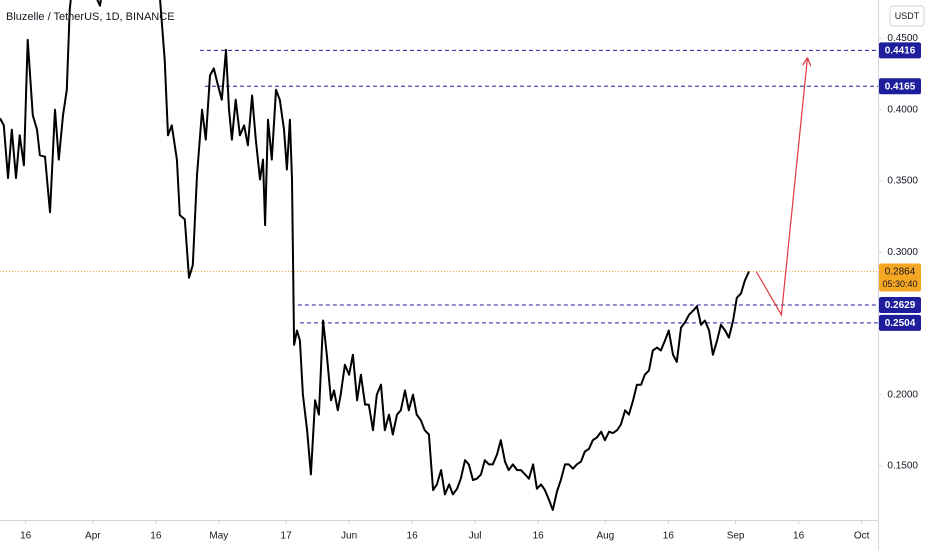  I want to click on y-tick-label: 0.4000, so click(902, 109).